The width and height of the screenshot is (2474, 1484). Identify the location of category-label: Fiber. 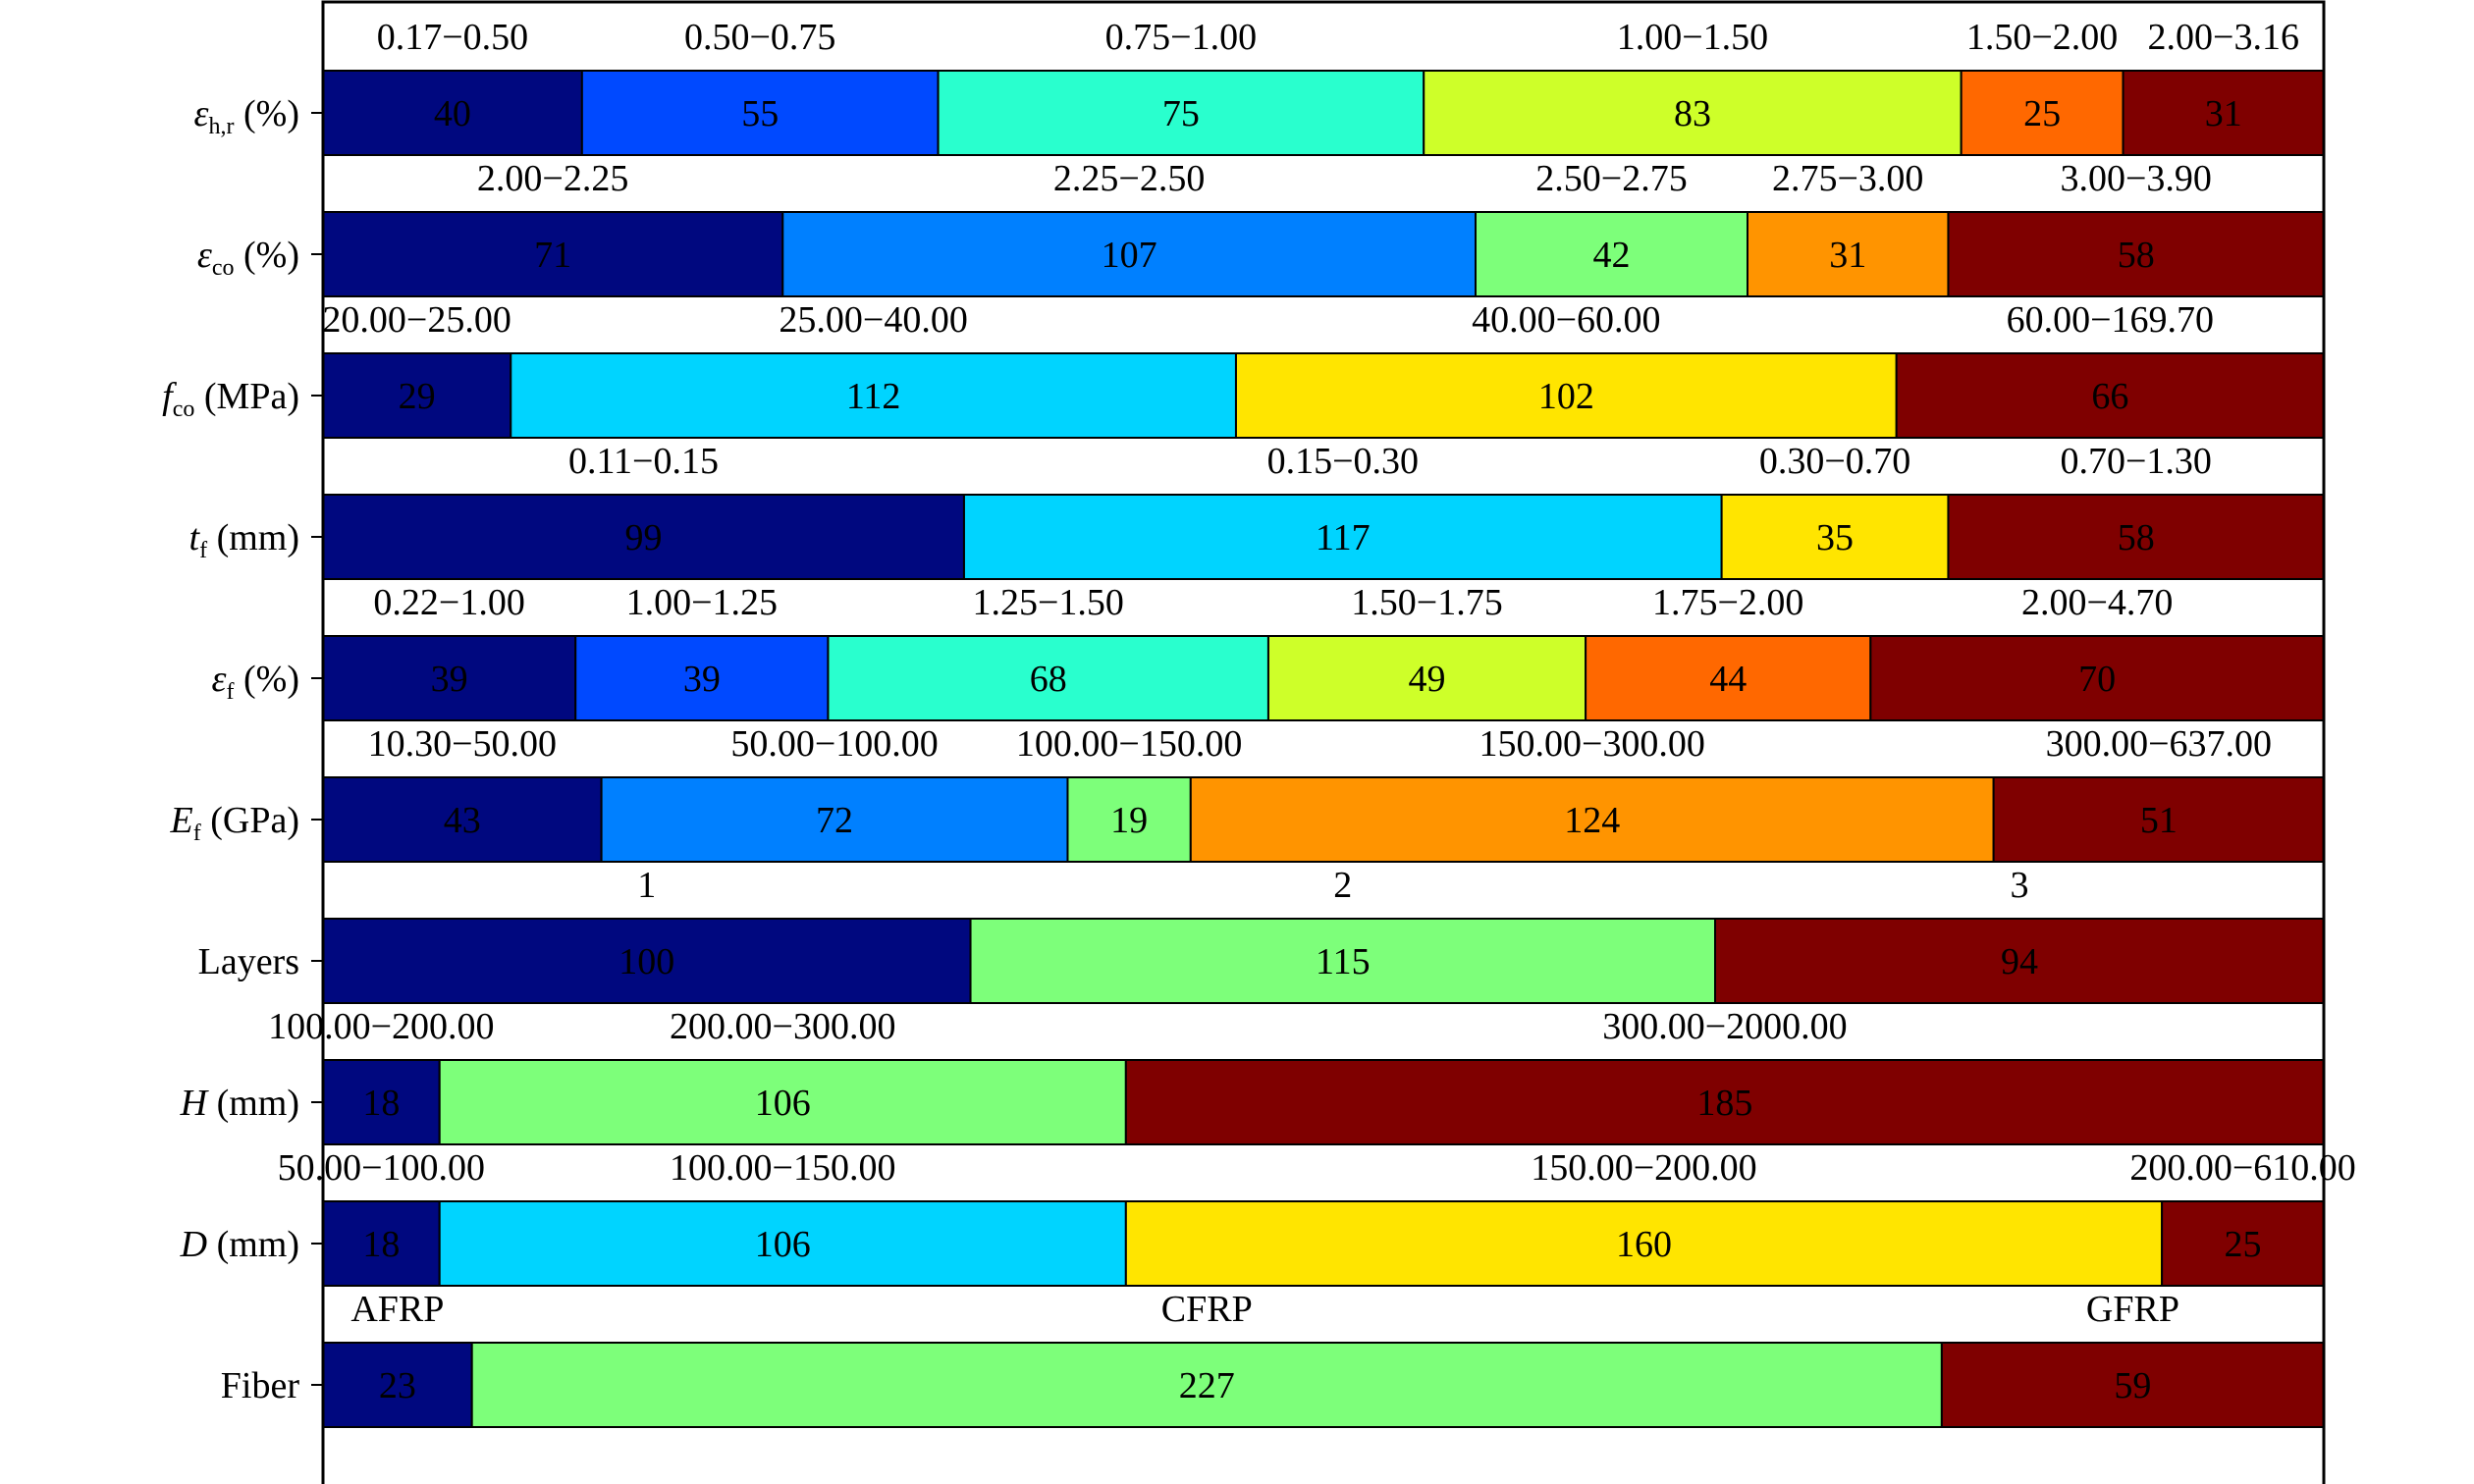
(260, 1385).